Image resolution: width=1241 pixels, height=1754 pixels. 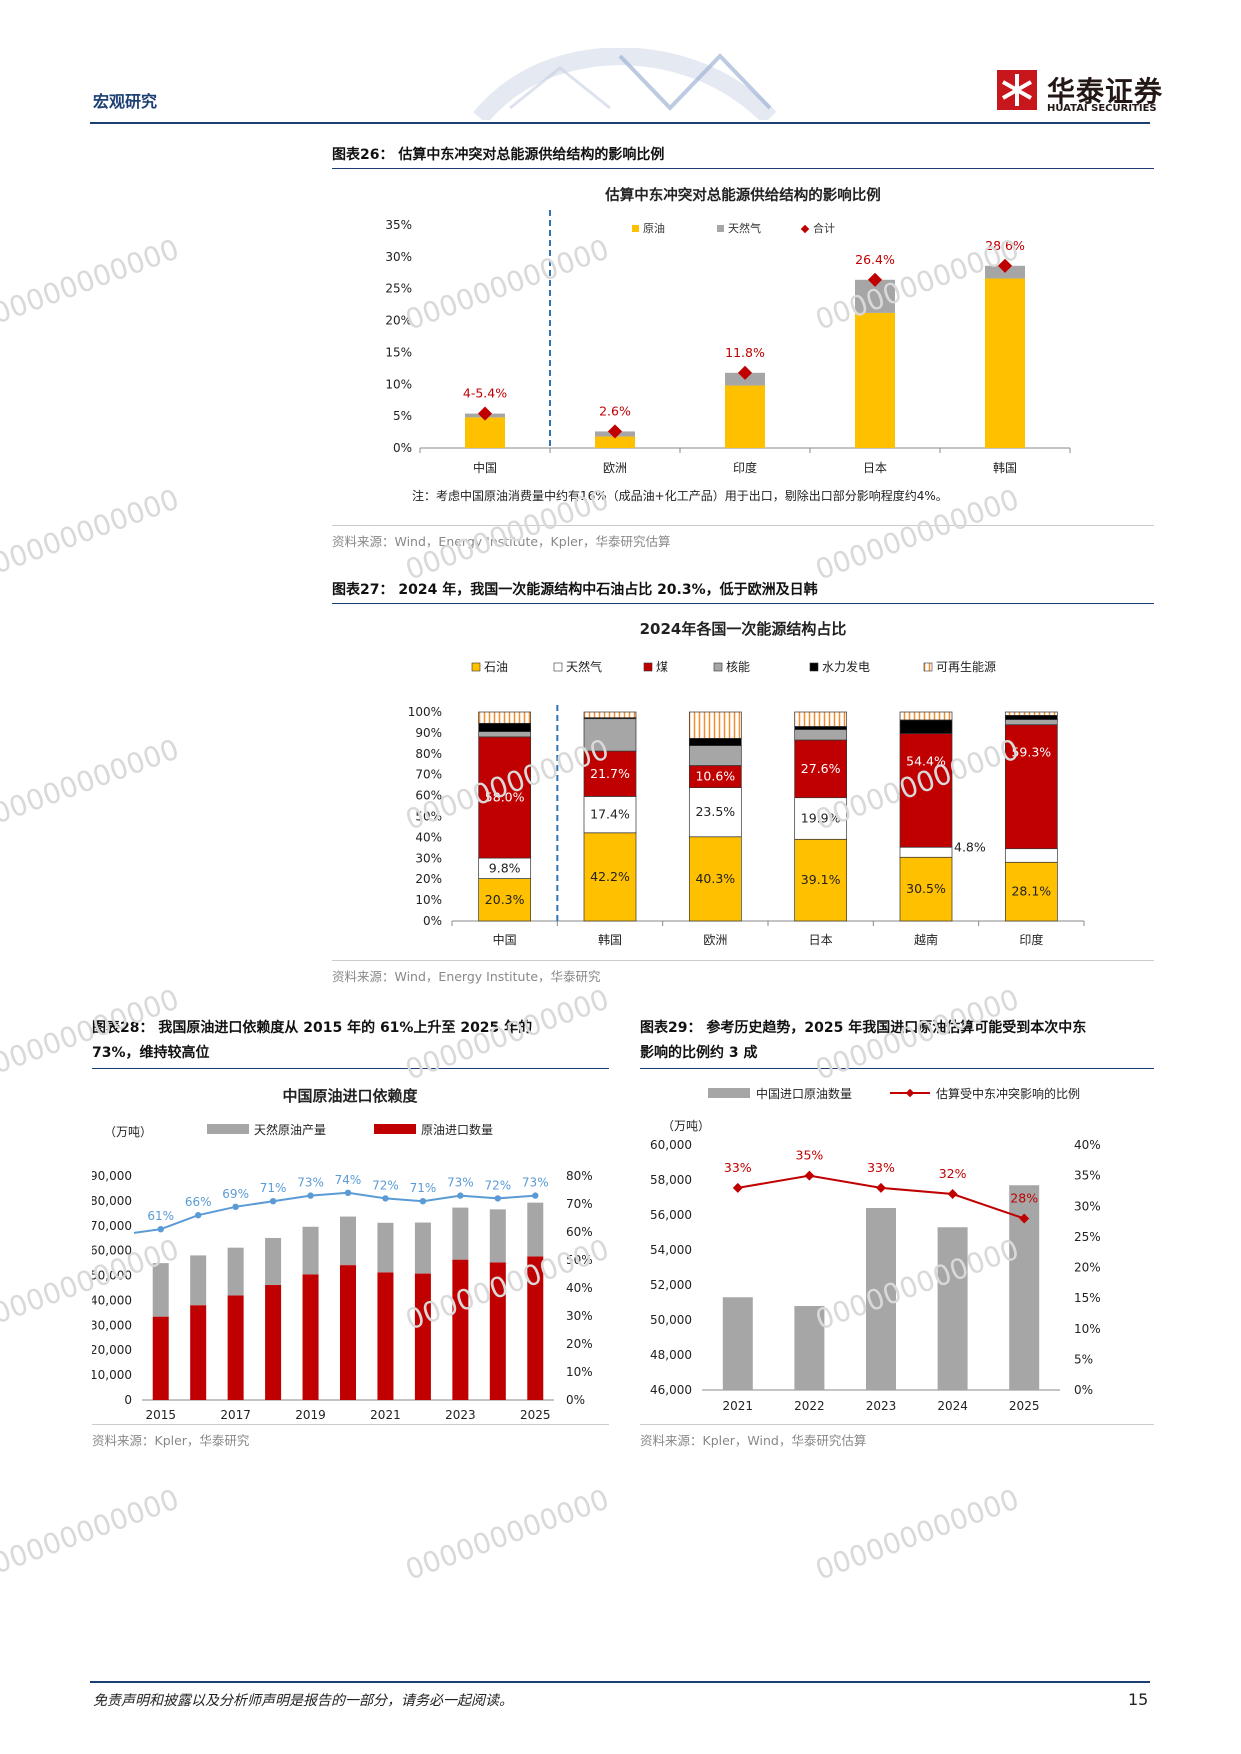 What do you see at coordinates (466, 976) in the screenshot?
I see `fig27-source: 资料来源：Wind，Energy Institute，华泰研究` at bounding box center [466, 976].